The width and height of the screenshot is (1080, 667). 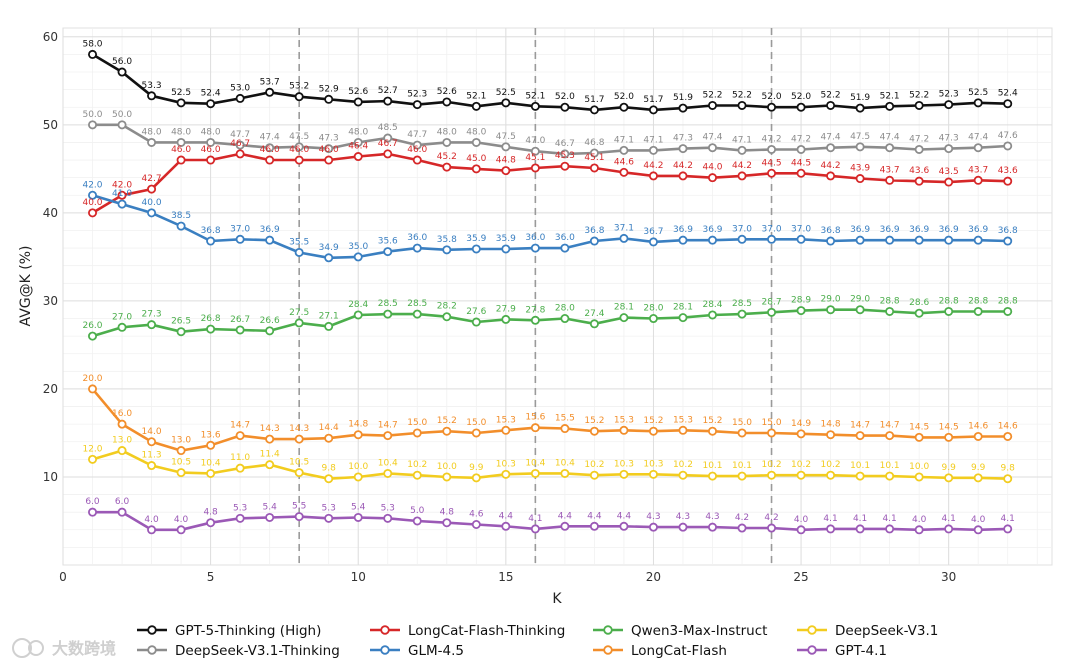 I want to click on legend-entry: GPT-5-Thinking (High), so click(x=229, y=631).